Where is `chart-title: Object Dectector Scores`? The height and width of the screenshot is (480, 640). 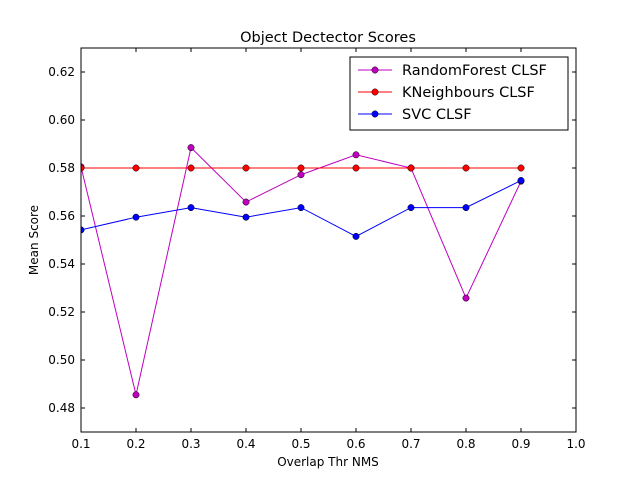
chart-title: Object Dectector Scores is located at coordinates (328, 38).